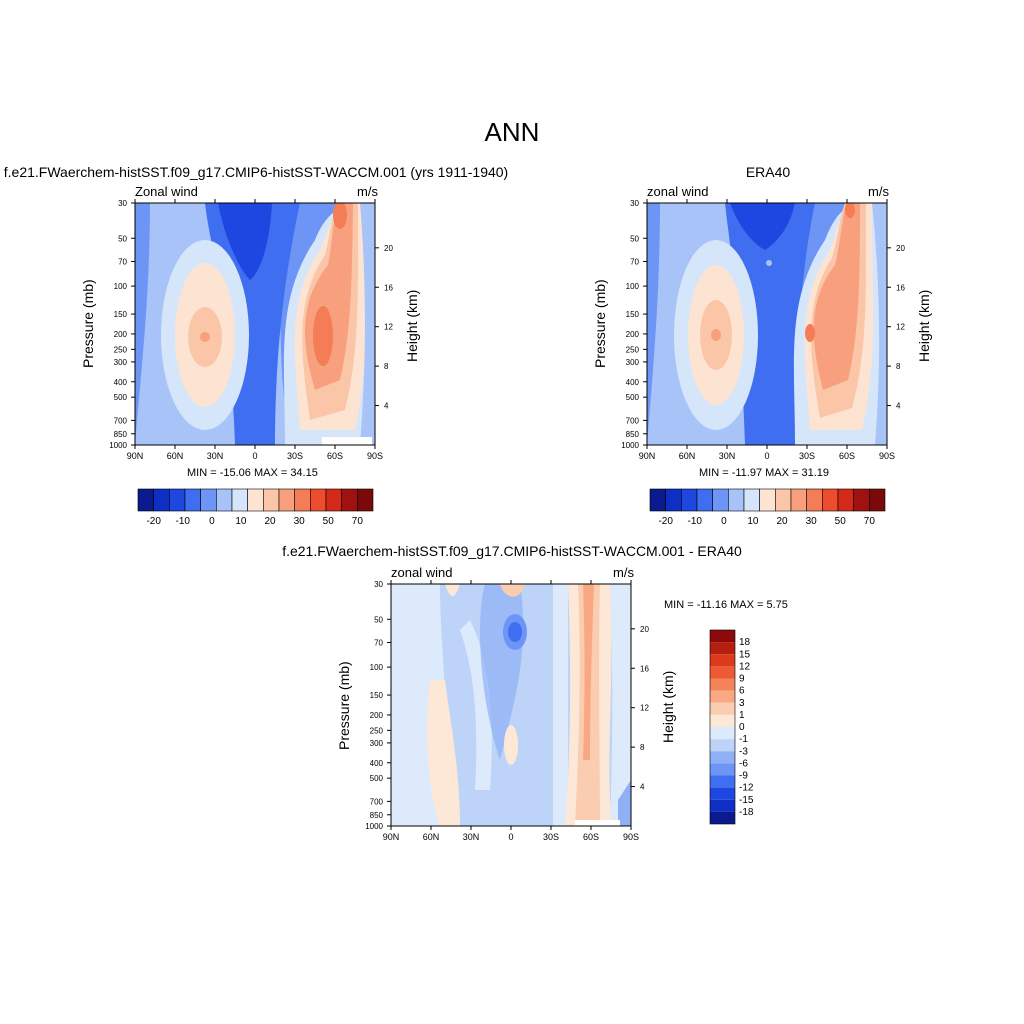  I want to click on colorbar-label: 9, so click(742, 679).